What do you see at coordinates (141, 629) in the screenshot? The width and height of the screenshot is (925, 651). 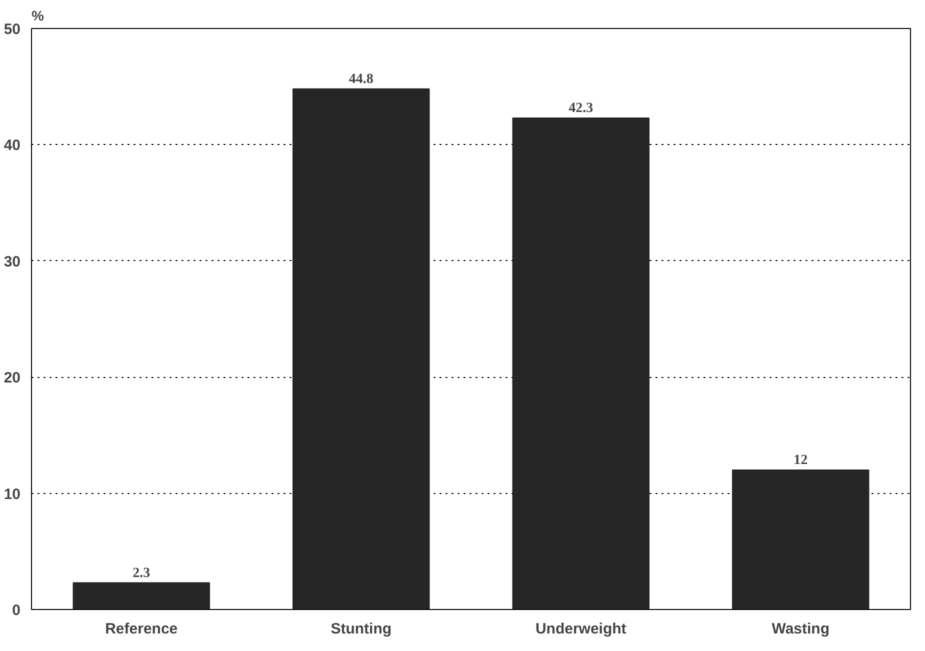 I see `x-tick-label: Reference` at bounding box center [141, 629].